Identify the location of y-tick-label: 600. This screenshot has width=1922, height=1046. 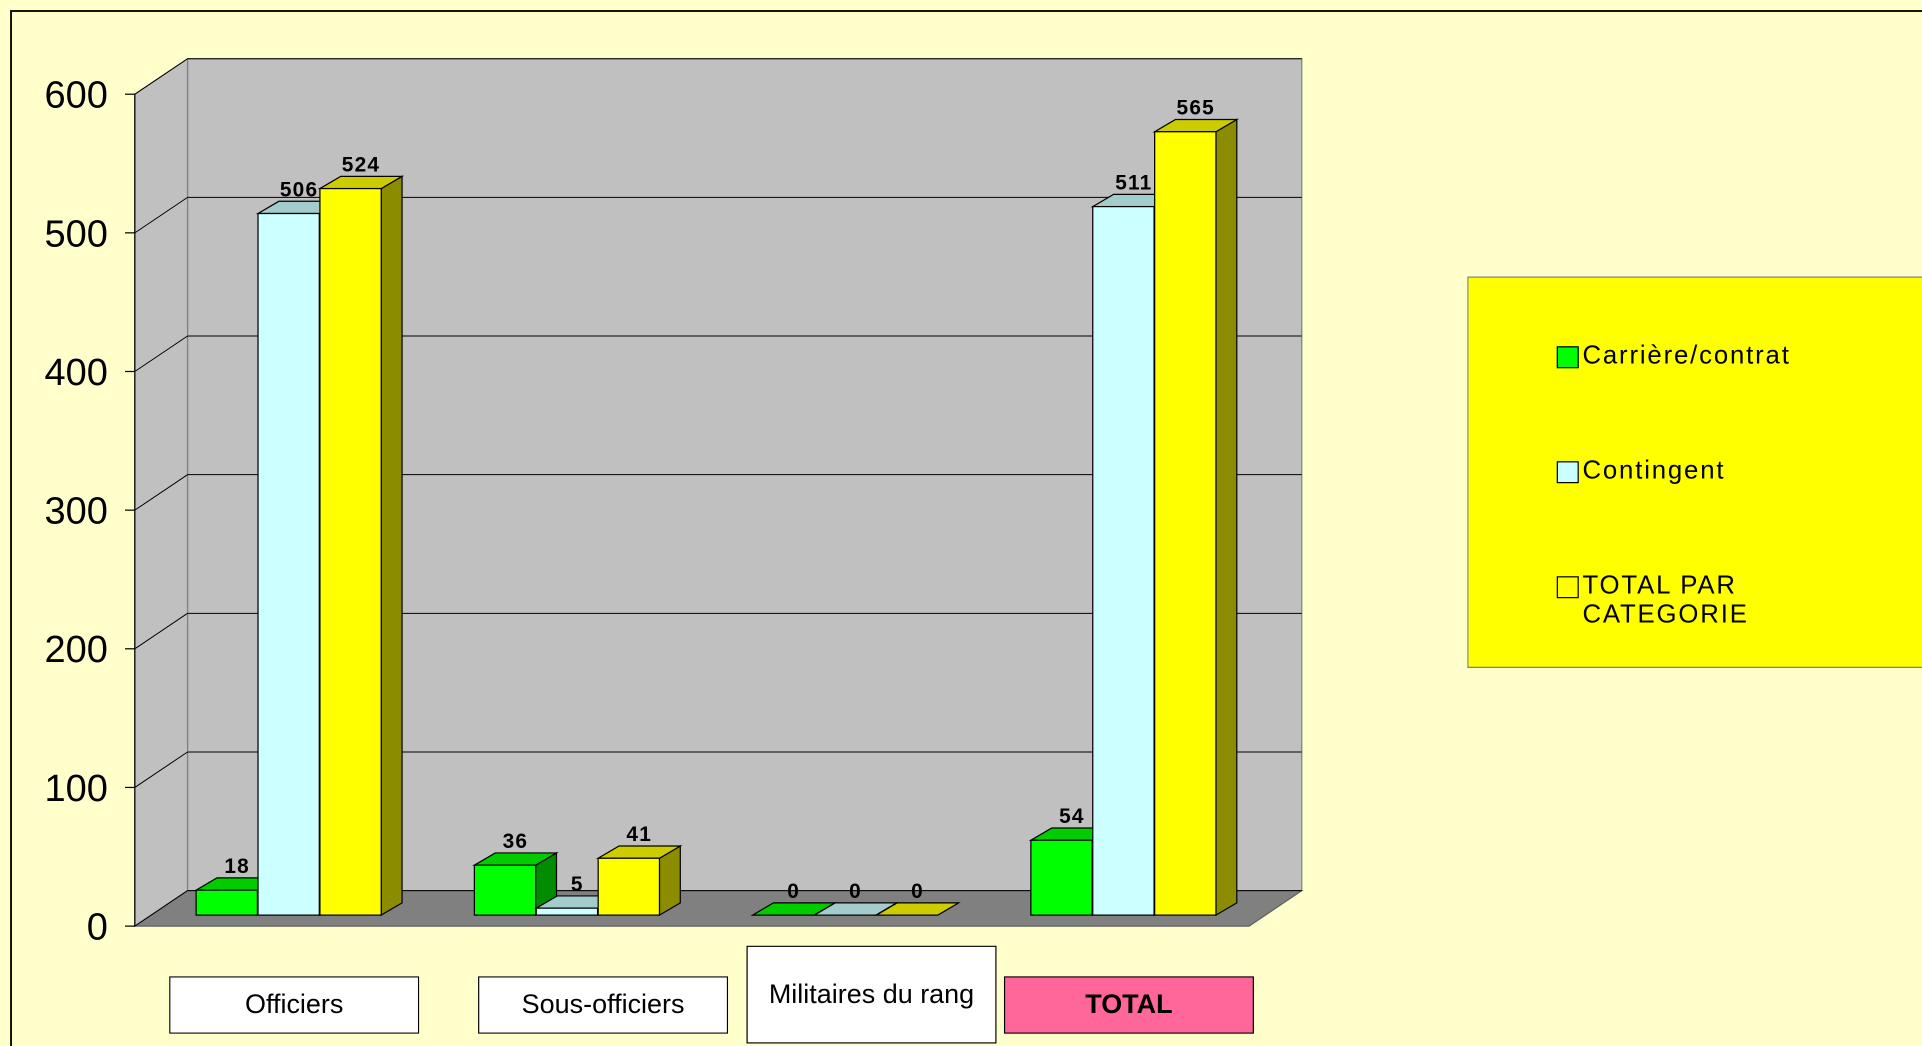
(75, 96).